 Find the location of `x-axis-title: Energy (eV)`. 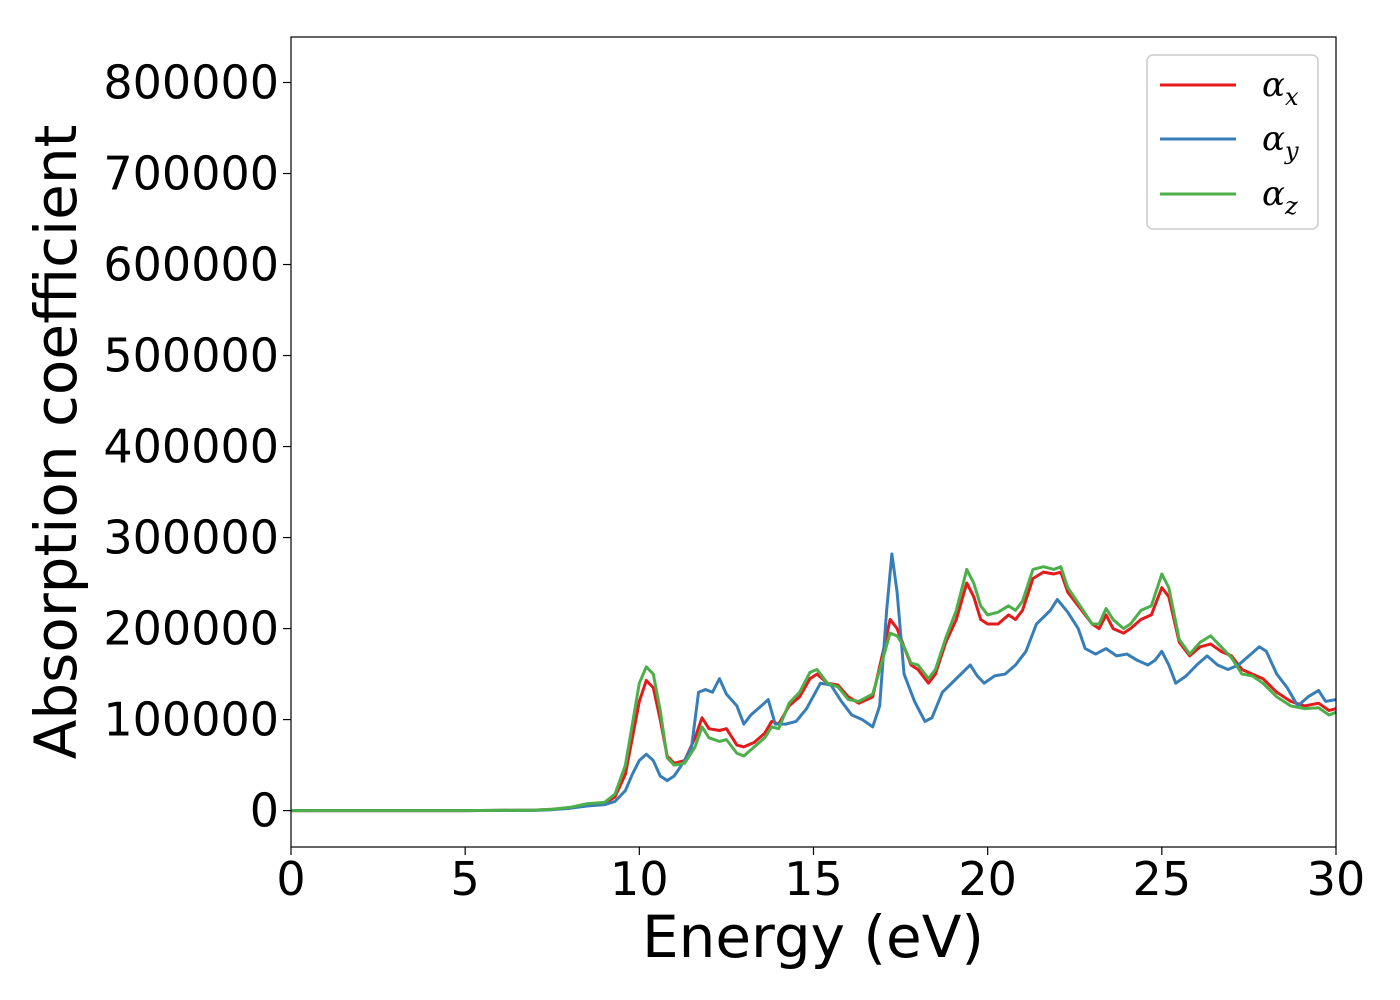

x-axis-title: Energy (eV) is located at coordinates (813, 937).